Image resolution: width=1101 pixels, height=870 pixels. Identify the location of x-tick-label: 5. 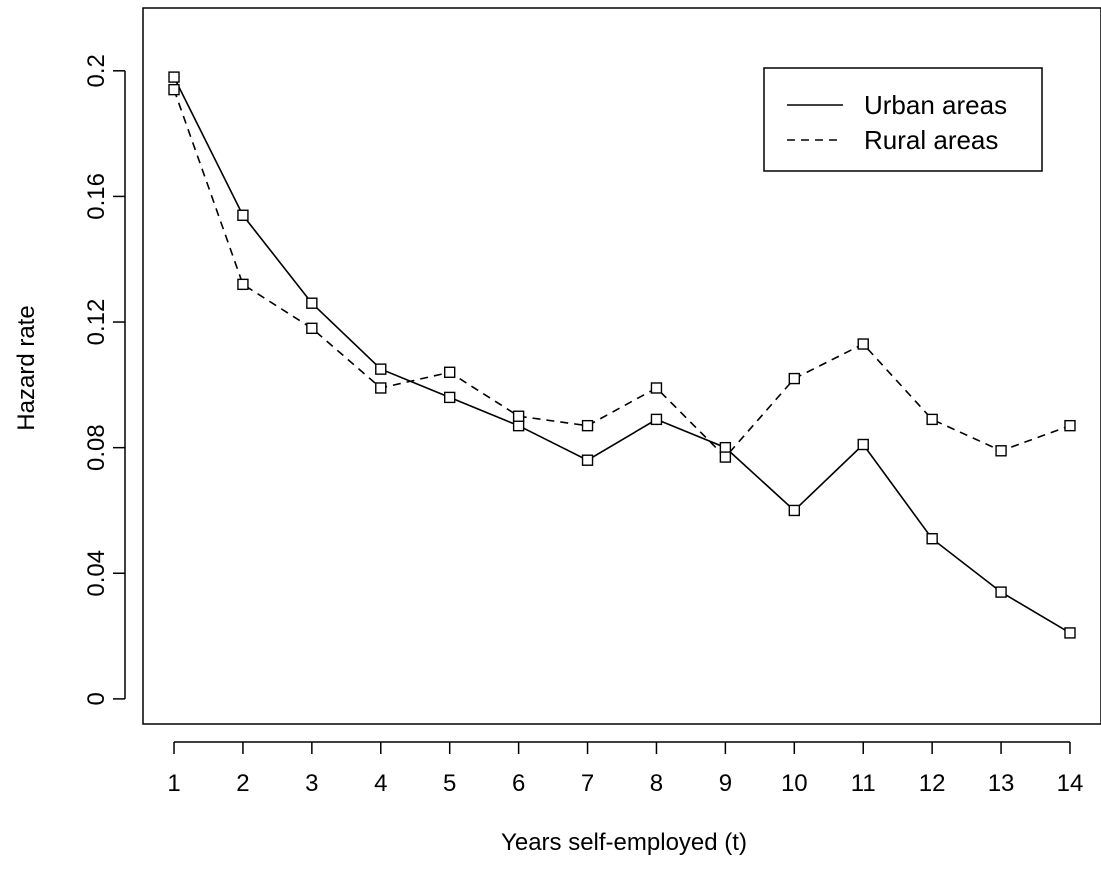
(449, 783).